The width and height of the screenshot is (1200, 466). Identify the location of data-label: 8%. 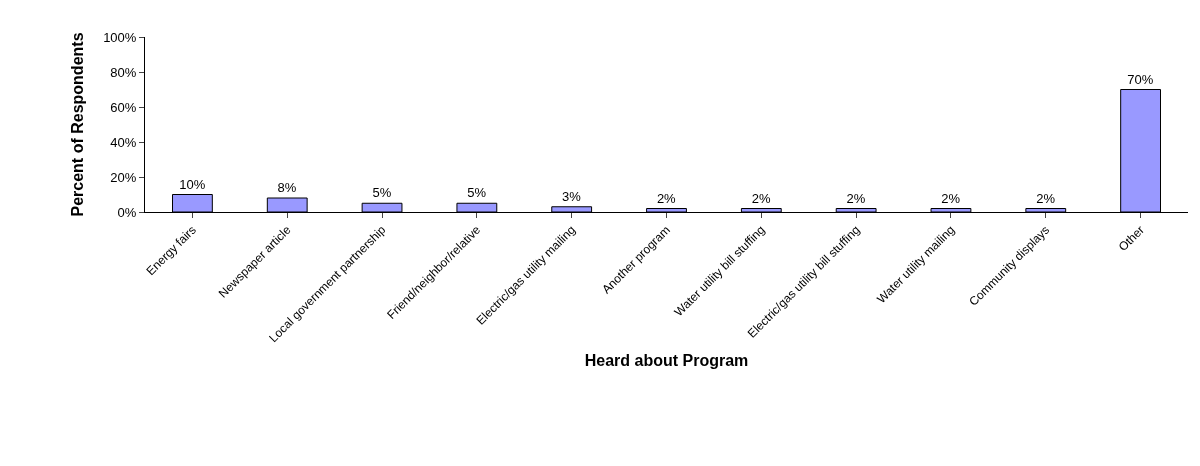
(287, 187).